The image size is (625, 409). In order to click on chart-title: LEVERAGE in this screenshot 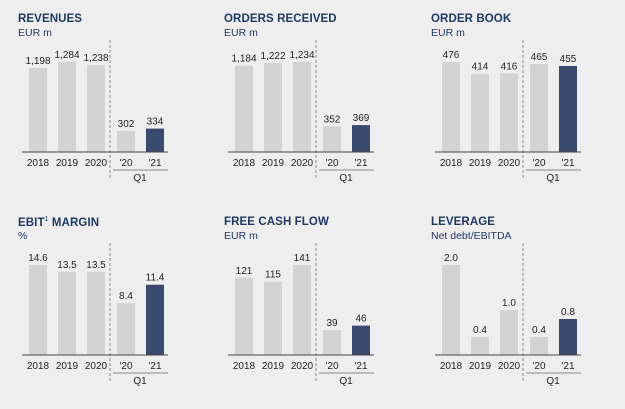, I will do `click(463, 222)`.